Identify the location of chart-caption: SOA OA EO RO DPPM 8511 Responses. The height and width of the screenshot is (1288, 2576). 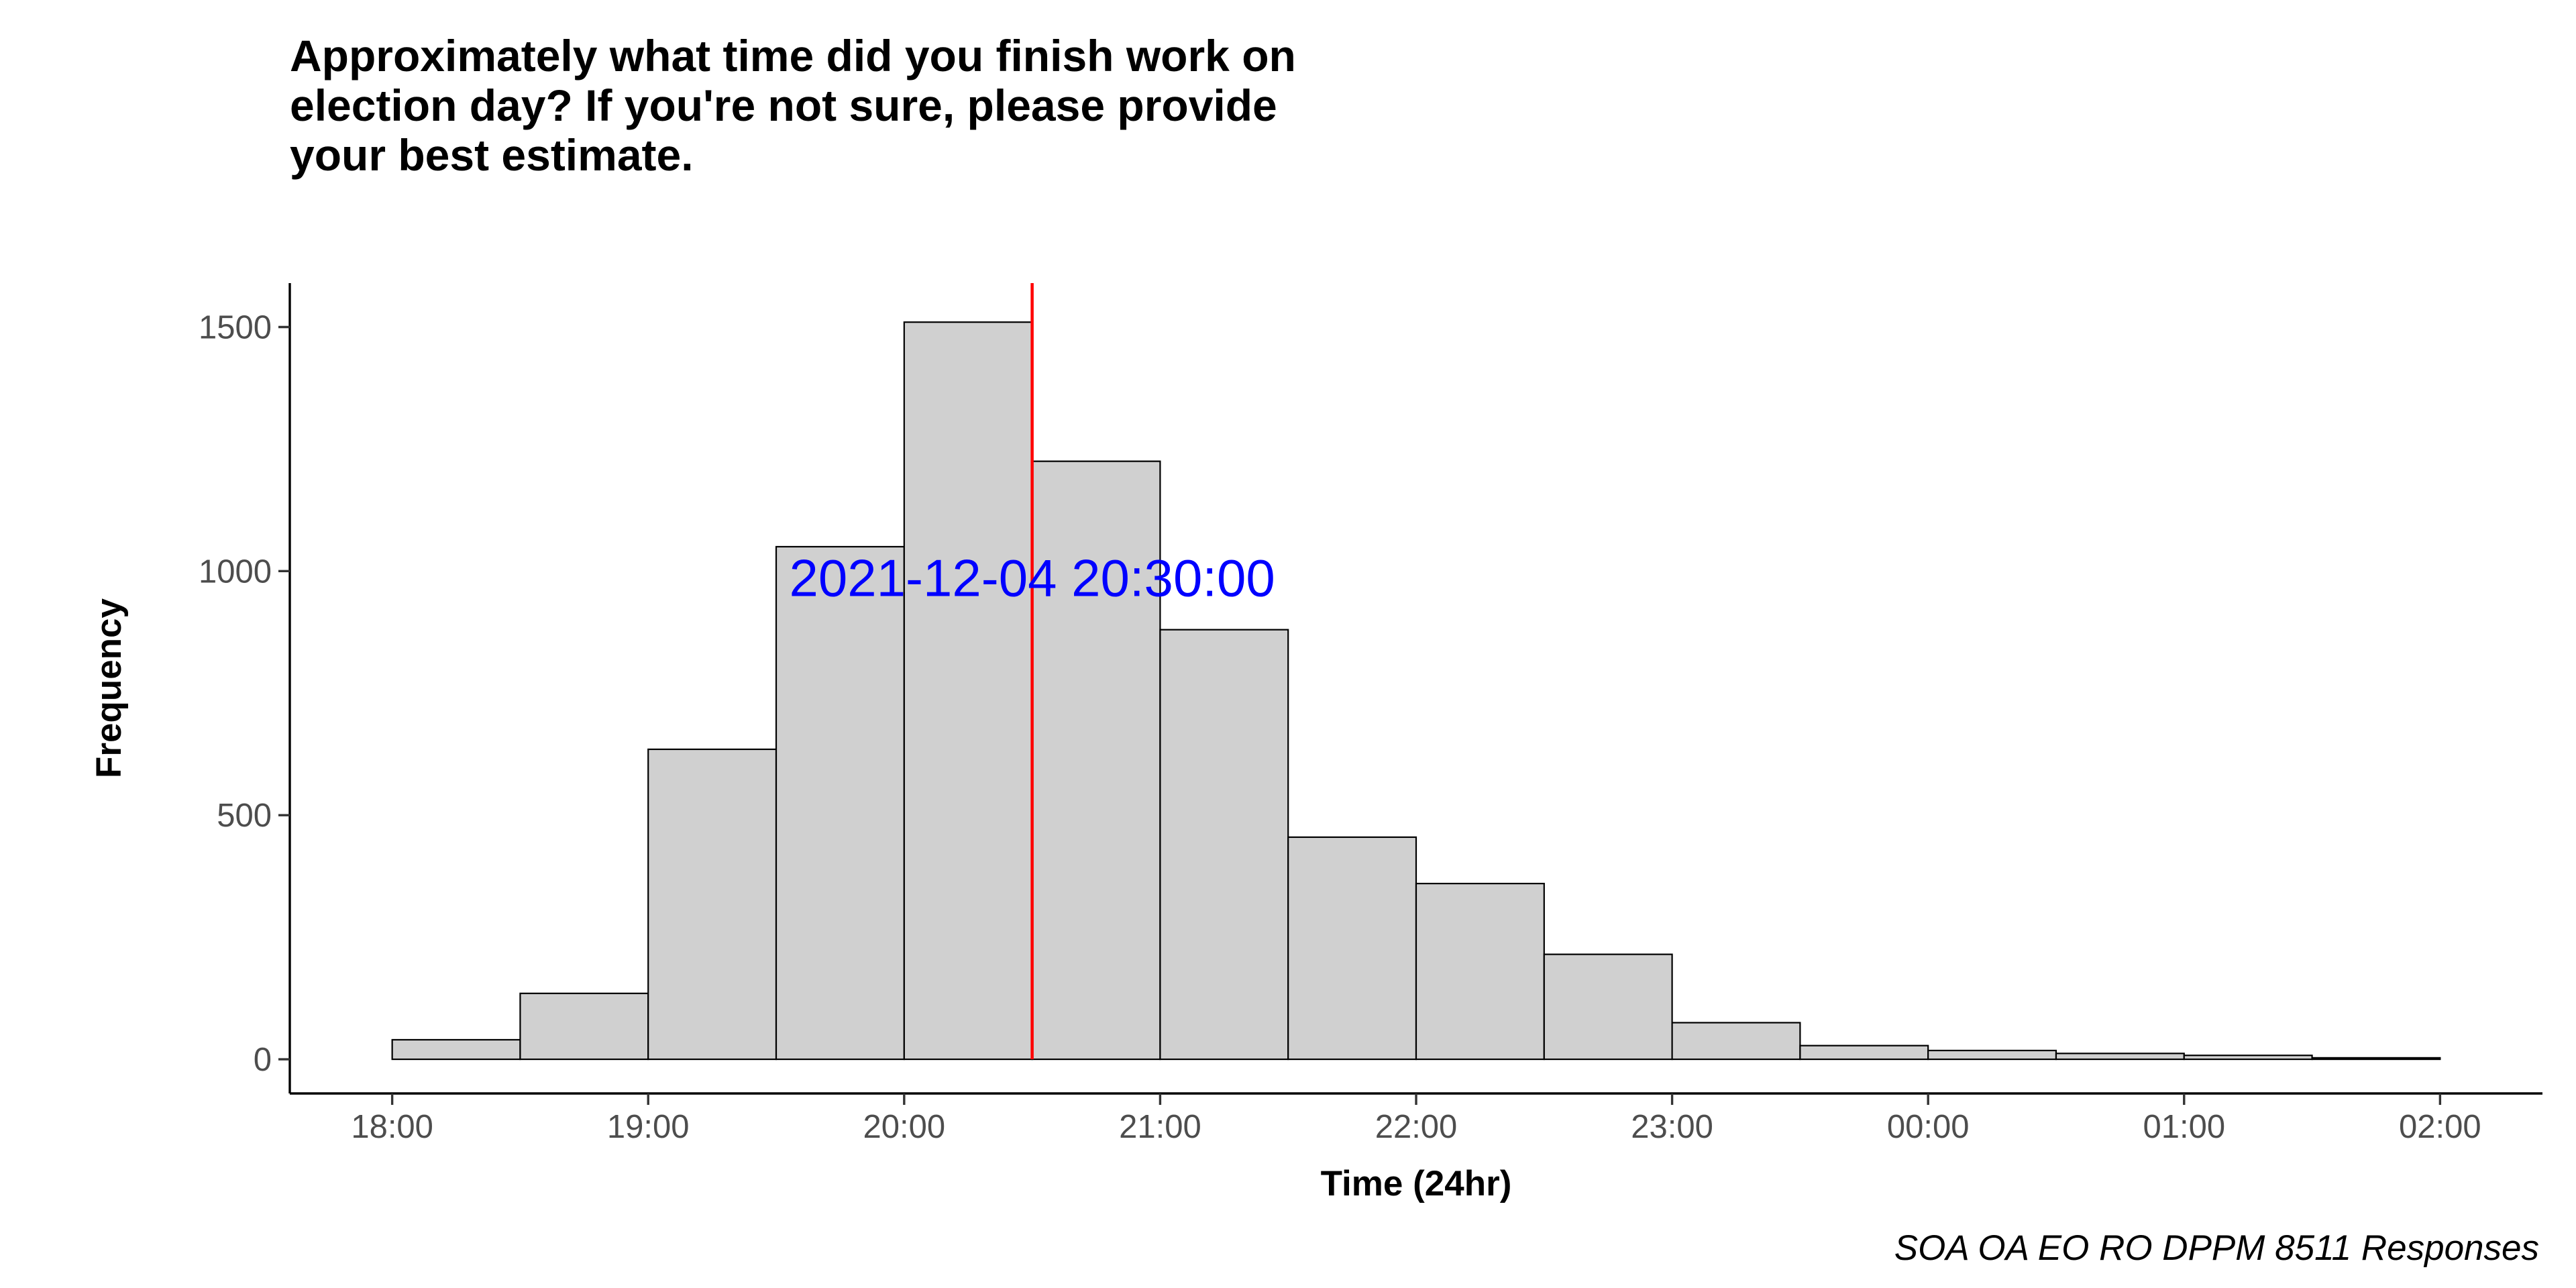
(2216, 1248).